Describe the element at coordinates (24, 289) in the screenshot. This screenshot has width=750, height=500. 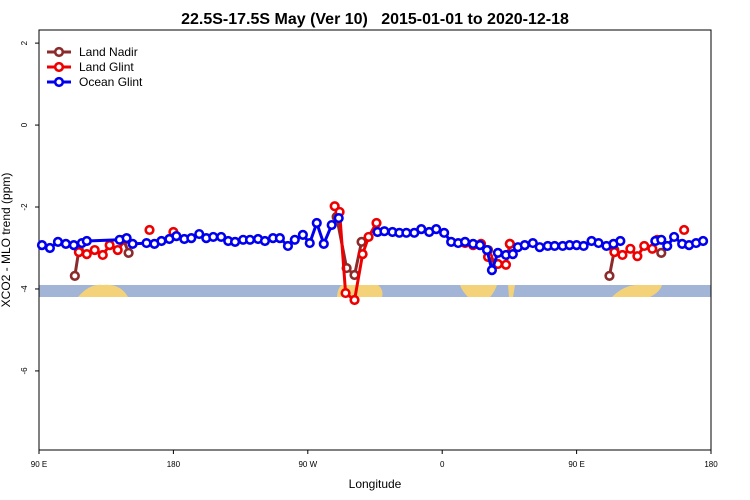
I see `y-tick-label: -4` at that location.